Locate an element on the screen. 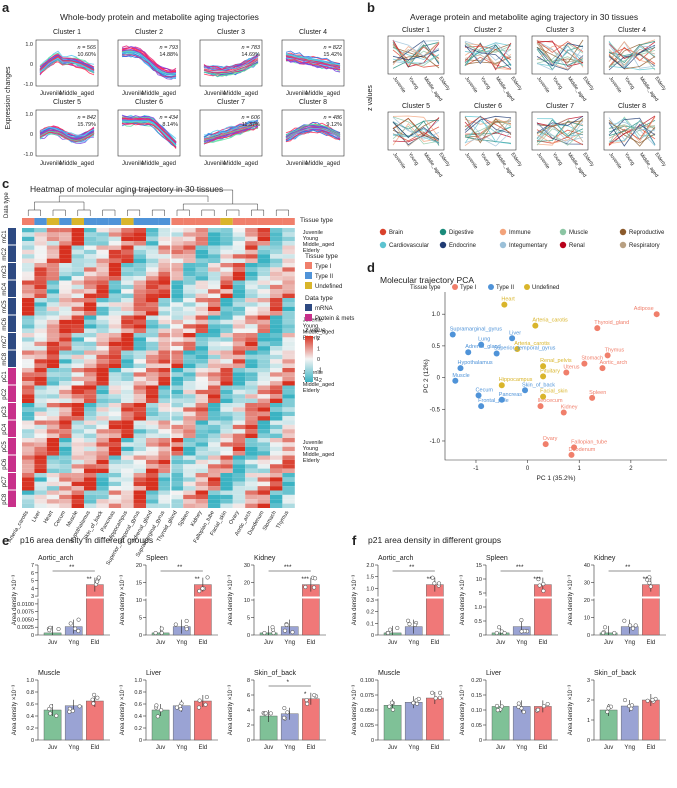  panel-f-chart-5-xtick: Juv is located at coordinates (500, 748).